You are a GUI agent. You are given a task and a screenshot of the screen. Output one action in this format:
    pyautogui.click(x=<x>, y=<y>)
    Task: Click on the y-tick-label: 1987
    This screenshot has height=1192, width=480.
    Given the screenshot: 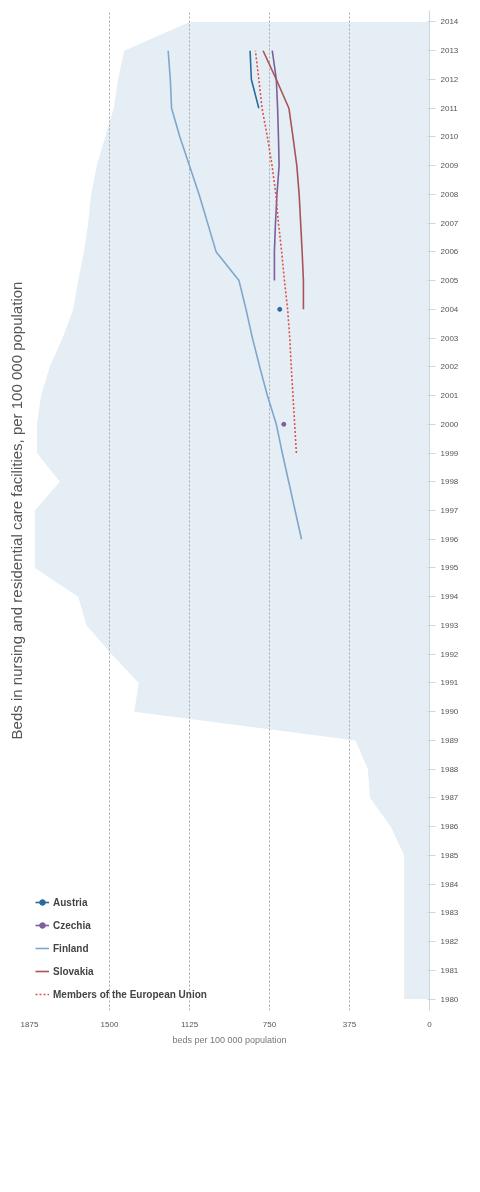 What is the action you would take?
    pyautogui.click(x=449, y=798)
    